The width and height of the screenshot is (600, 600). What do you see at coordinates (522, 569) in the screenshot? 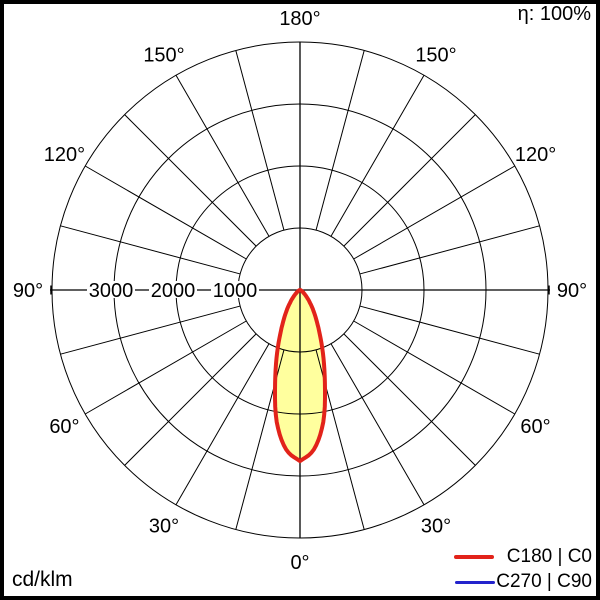
I see `legend: C180 | C0 C270 | C90` at bounding box center [522, 569].